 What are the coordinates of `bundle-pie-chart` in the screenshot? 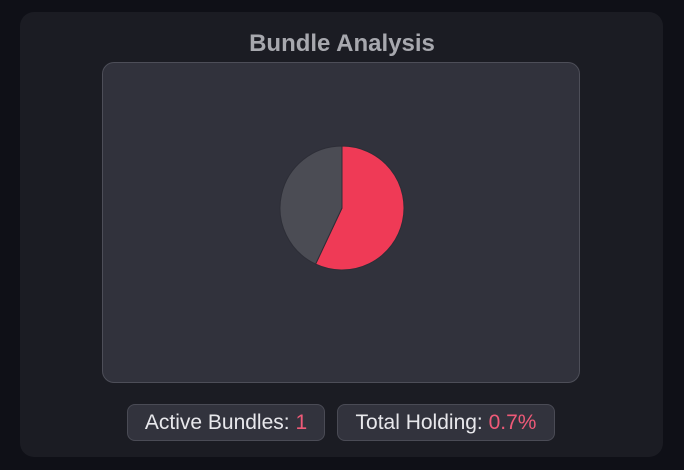 It's located at (342, 208).